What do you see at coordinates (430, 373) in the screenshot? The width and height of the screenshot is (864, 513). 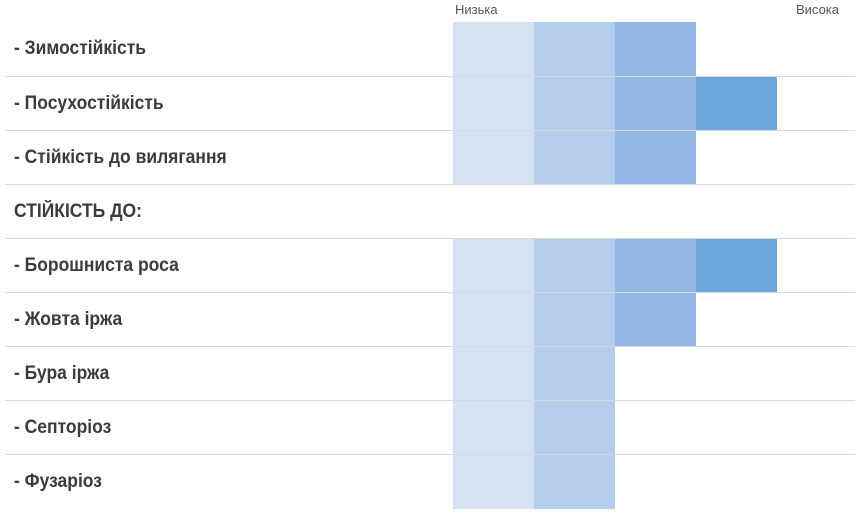 I see `table-row-brown-rust: - Бура іржа` at bounding box center [430, 373].